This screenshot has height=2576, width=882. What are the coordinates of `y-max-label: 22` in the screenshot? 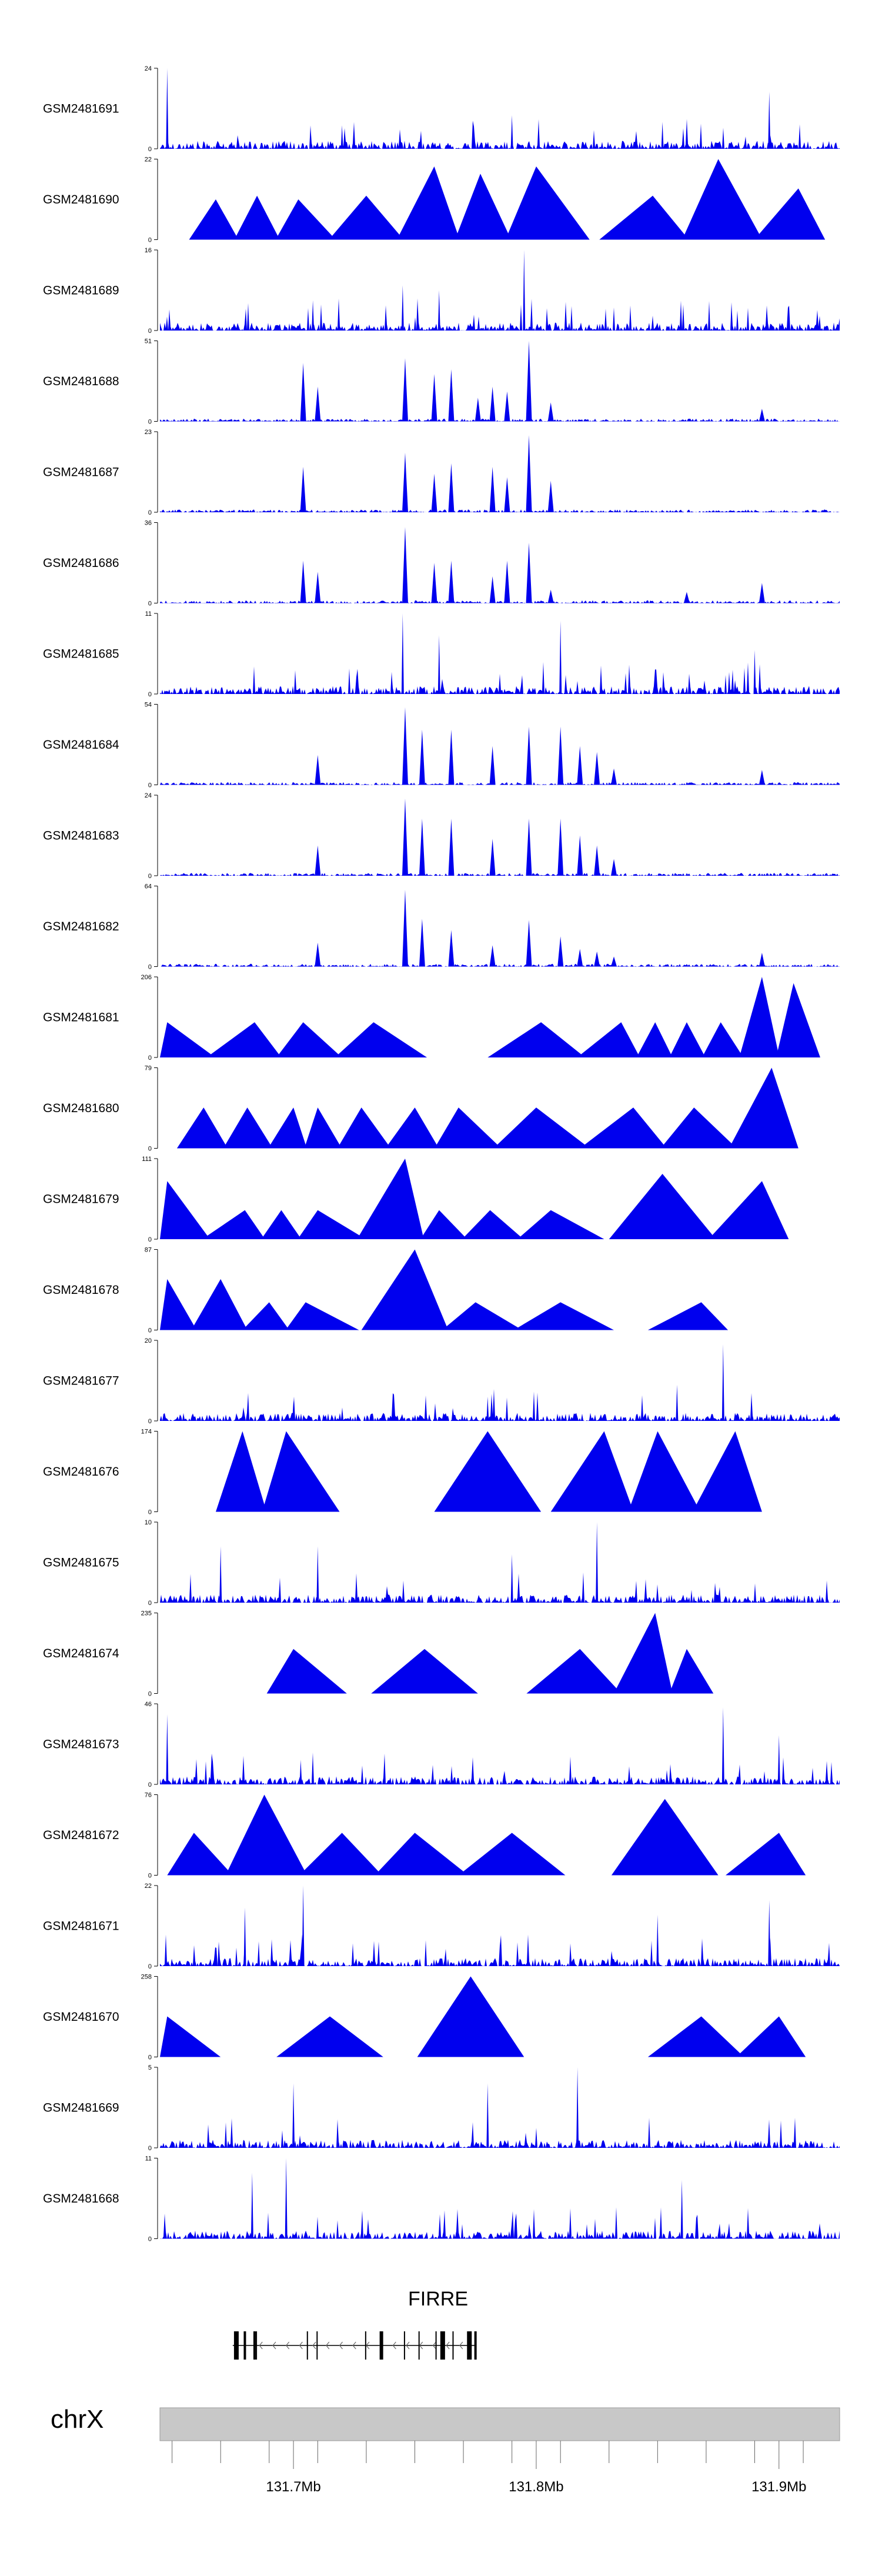 It's located at (148, 1886).